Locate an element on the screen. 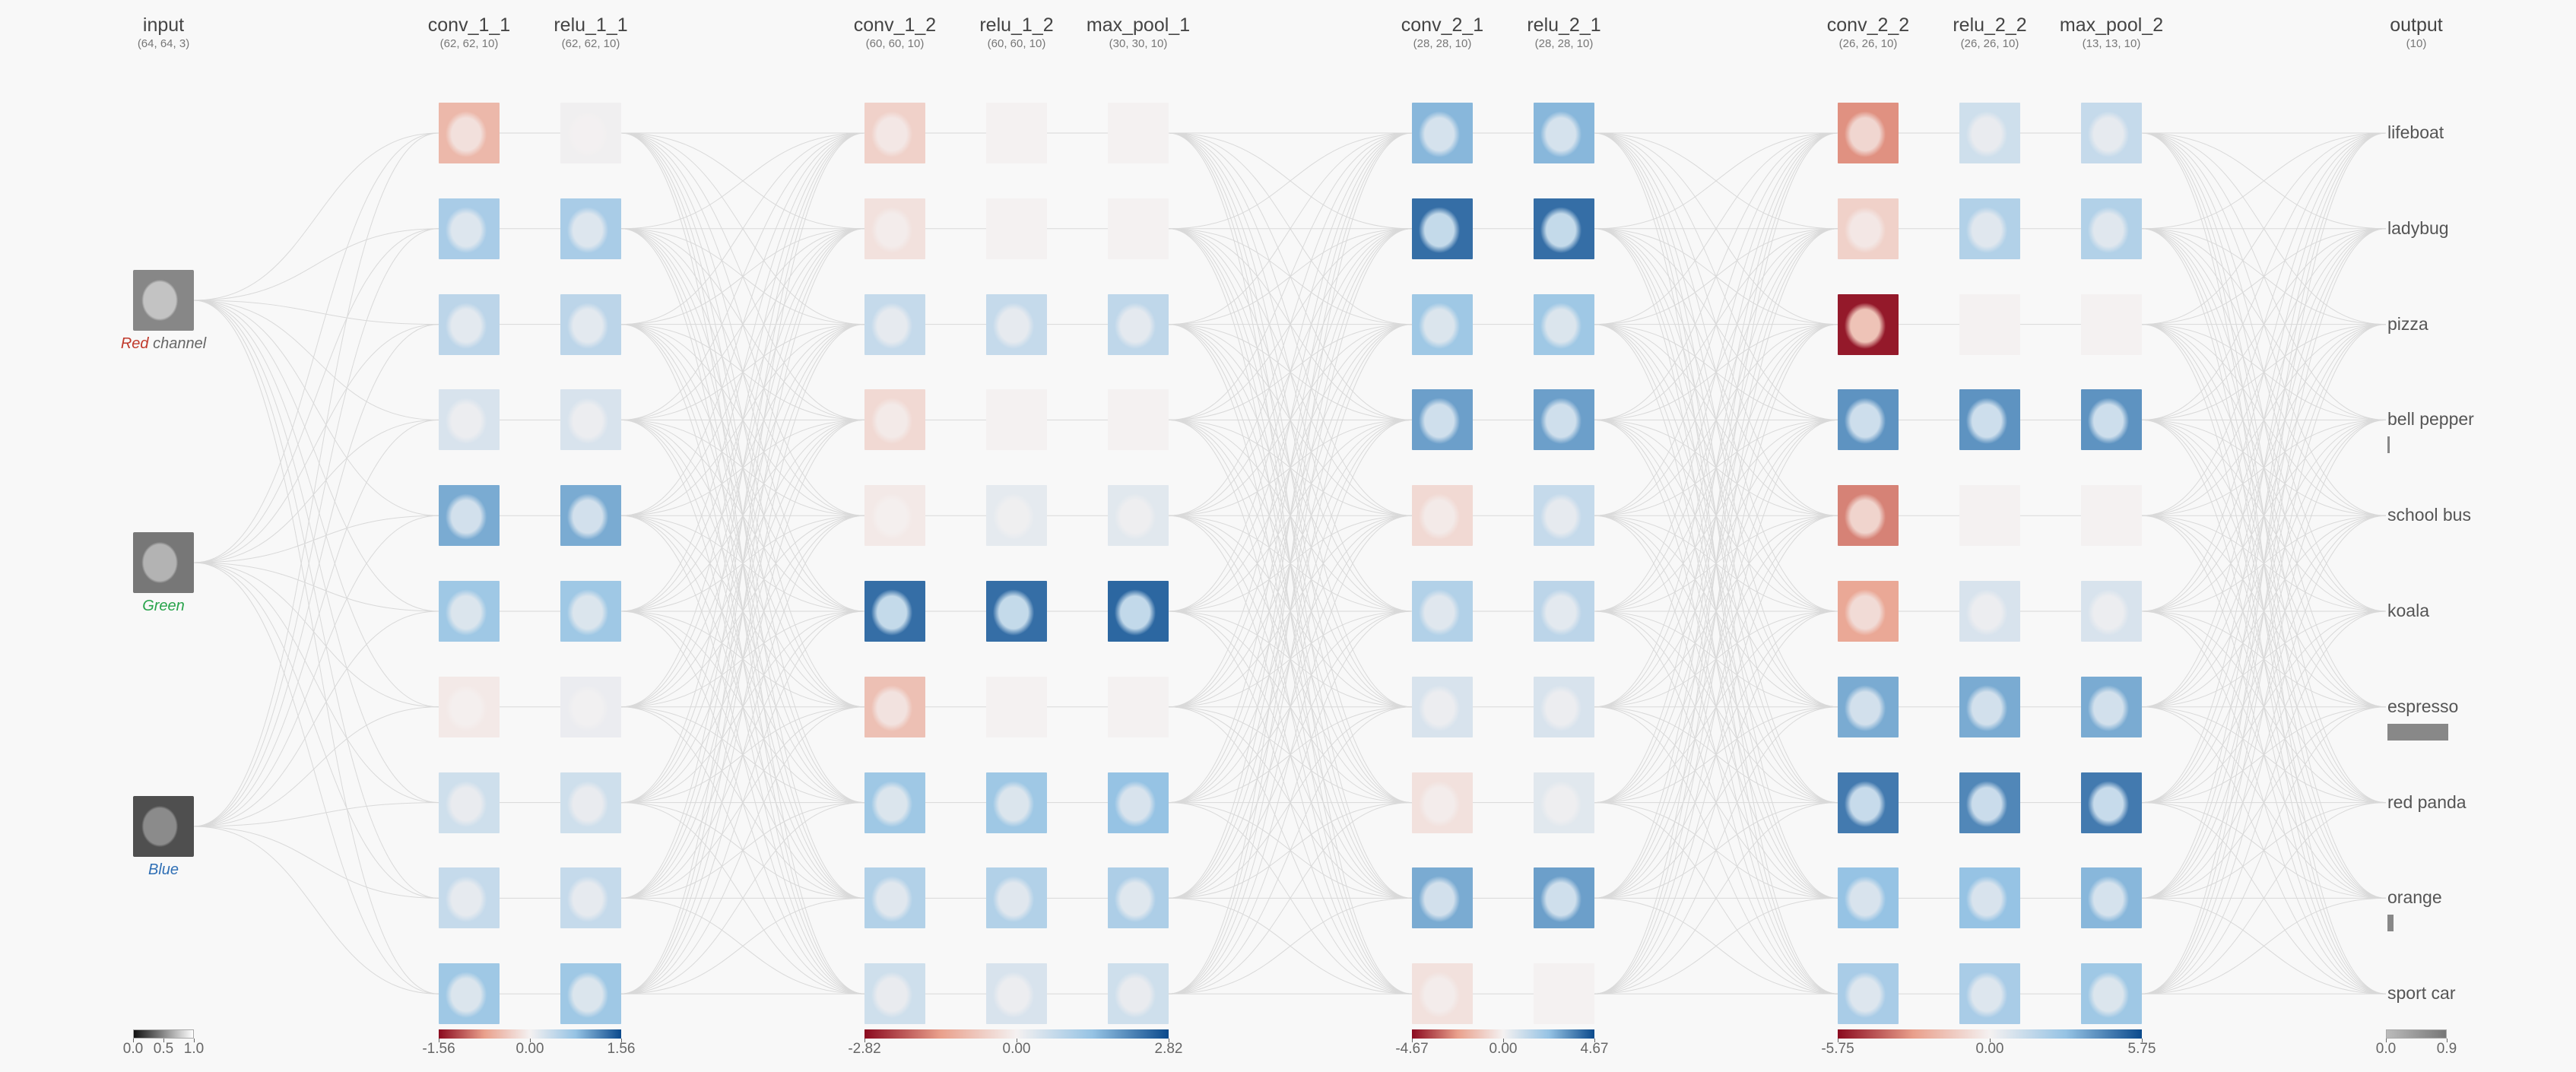  column-title: max_pool_2 is located at coordinates (2111, 25).